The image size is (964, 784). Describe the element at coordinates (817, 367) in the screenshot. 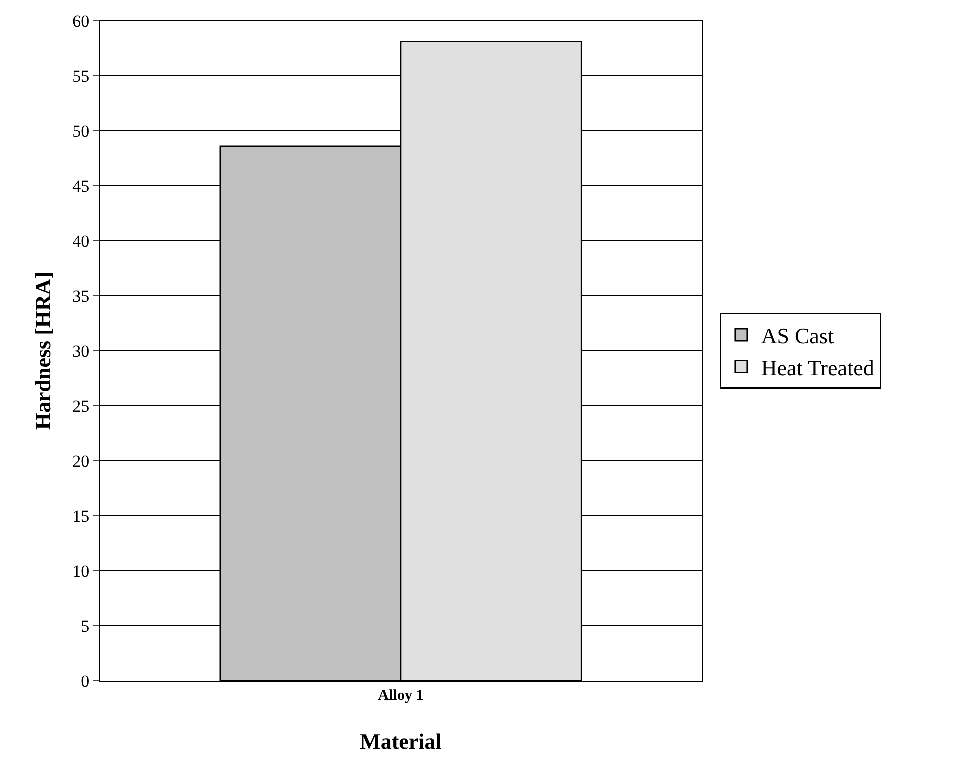

I see `legend-label: Heat Treated` at that location.